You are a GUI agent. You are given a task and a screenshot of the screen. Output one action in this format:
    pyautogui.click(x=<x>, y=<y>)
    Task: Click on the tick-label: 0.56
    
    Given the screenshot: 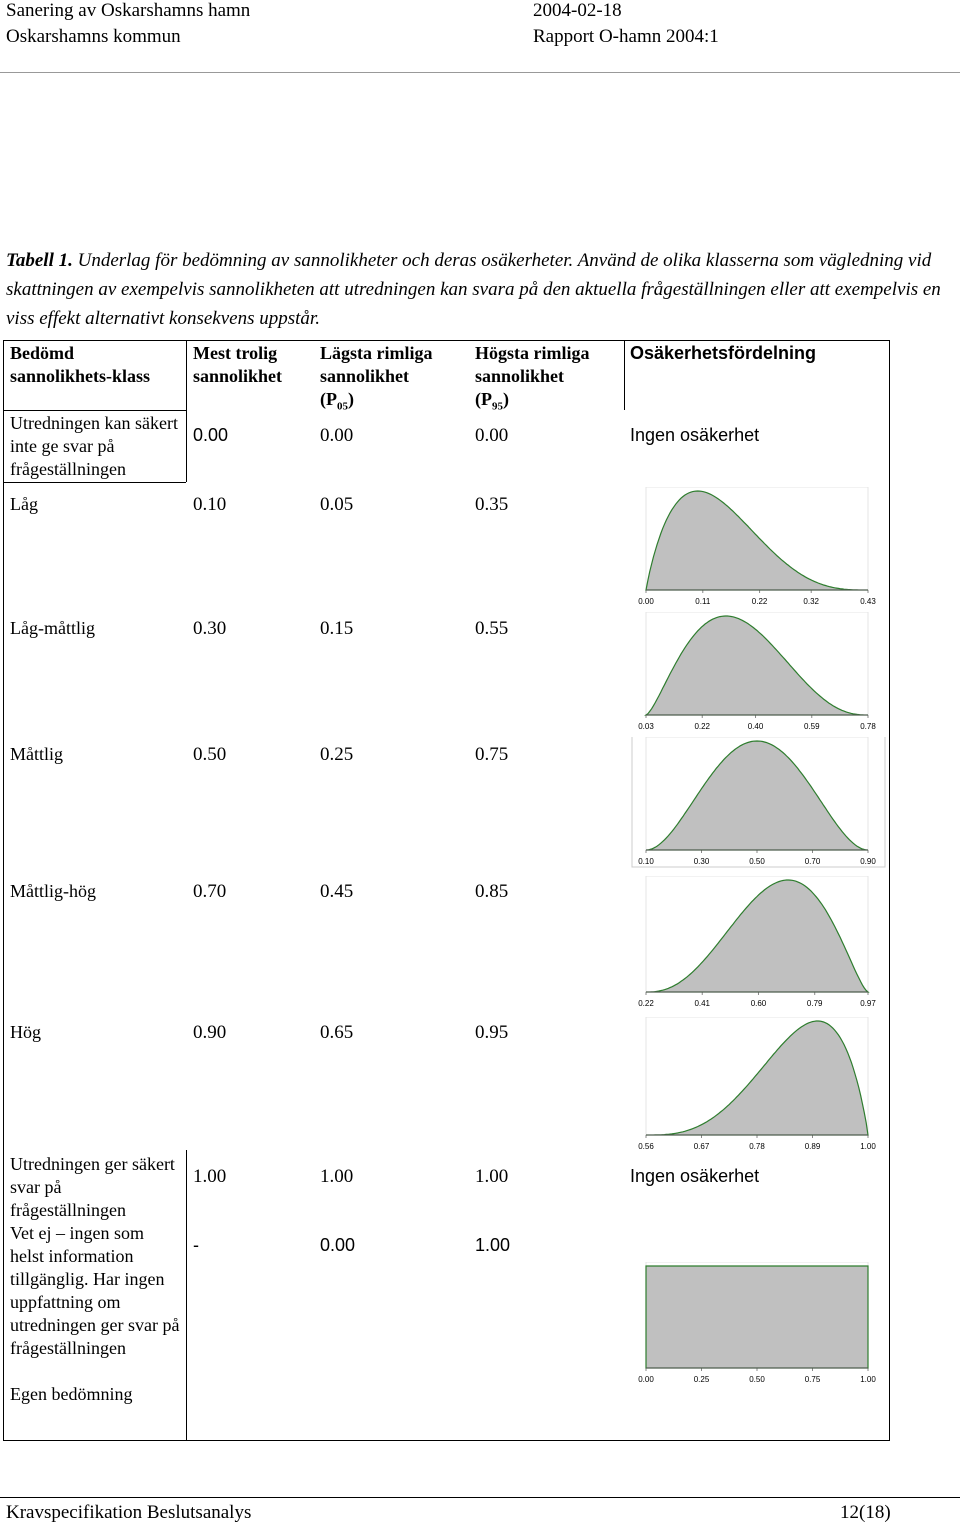 What is the action you would take?
    pyautogui.click(x=646, y=1146)
    